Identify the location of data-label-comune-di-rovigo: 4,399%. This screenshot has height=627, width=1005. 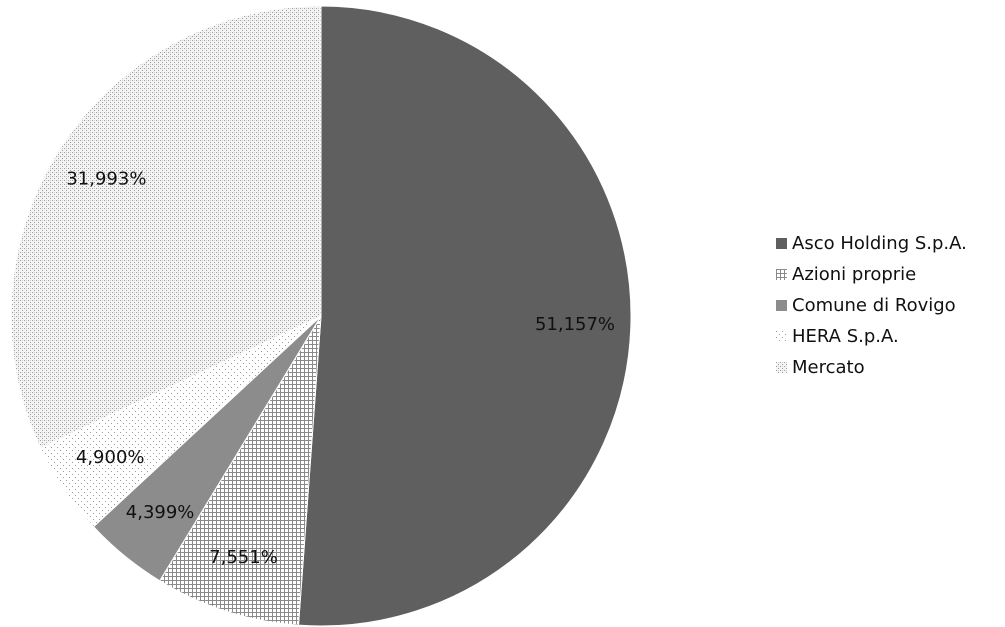
(160, 512).